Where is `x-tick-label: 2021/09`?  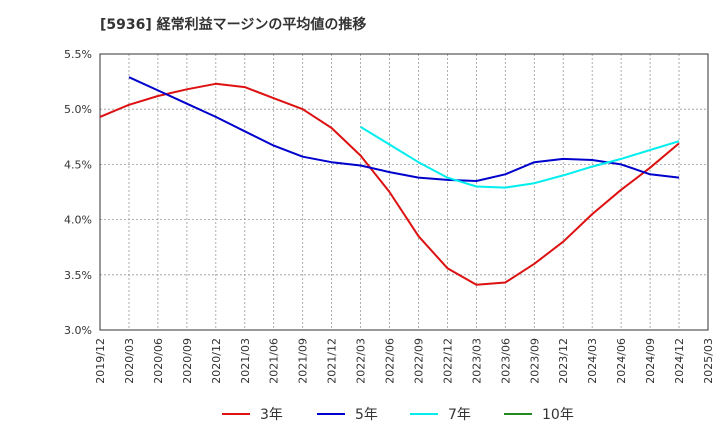 x-tick-label: 2021/09 is located at coordinates (303, 361).